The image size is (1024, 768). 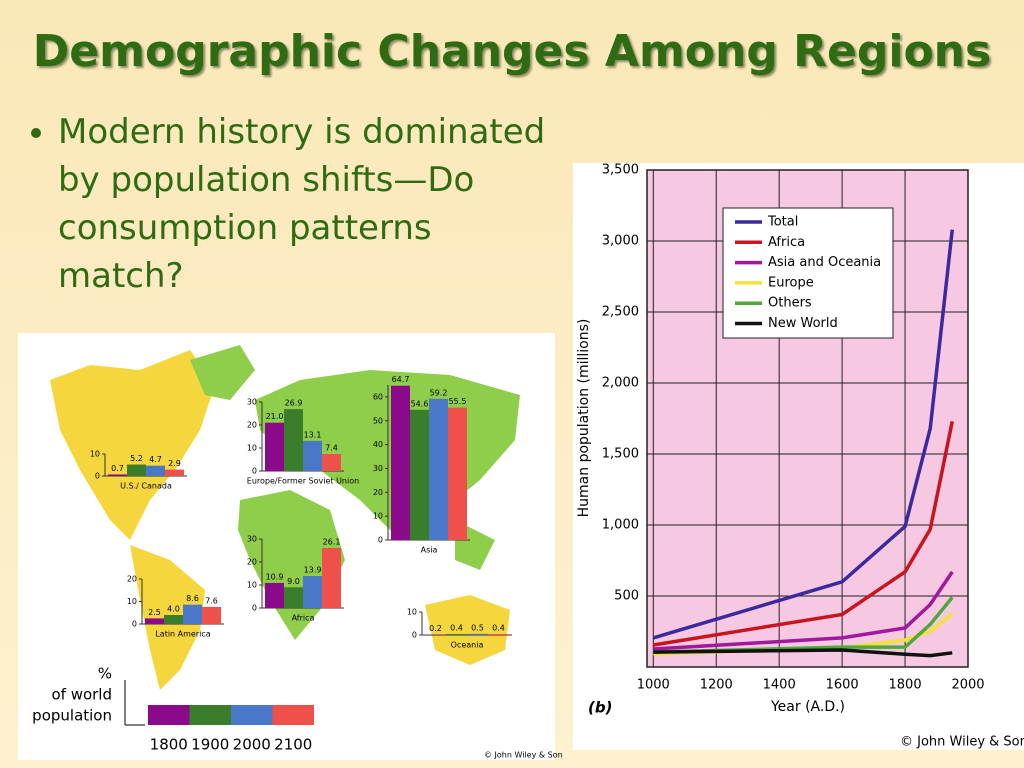 What do you see at coordinates (174, 463) in the screenshot?
I see `value-label: 2.9` at bounding box center [174, 463].